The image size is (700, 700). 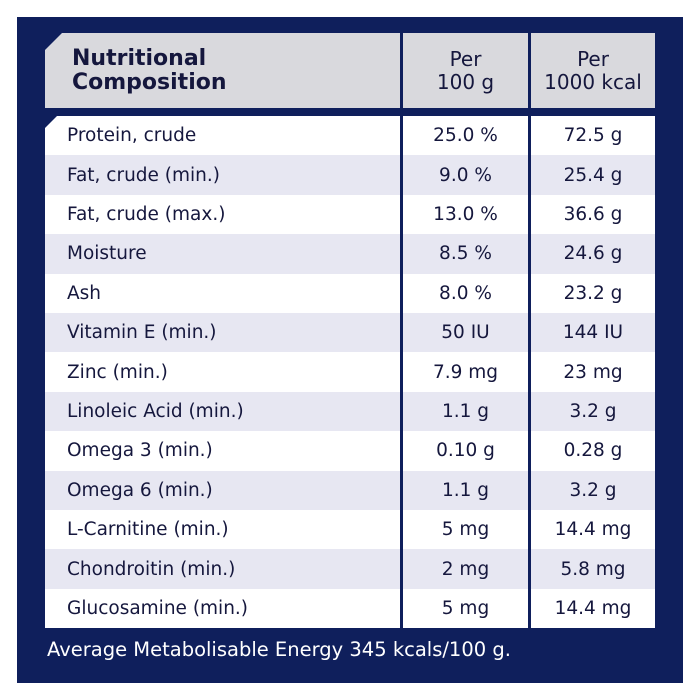 I want to click on nutrient-name: L-Carnitine (min.), so click(x=148, y=530).